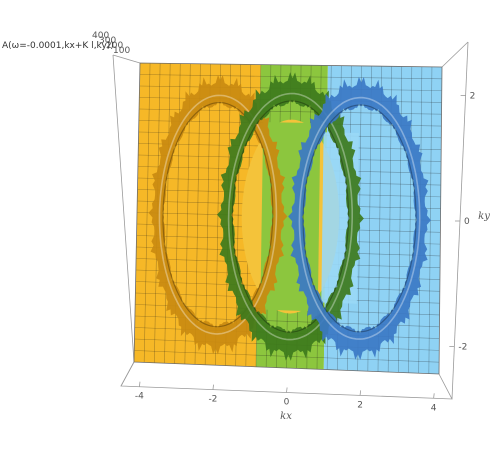 This screenshot has height=456, width=498. What do you see at coordinates (107, 41) in the screenshot?
I see `z-tick-label: 300` at bounding box center [107, 41].